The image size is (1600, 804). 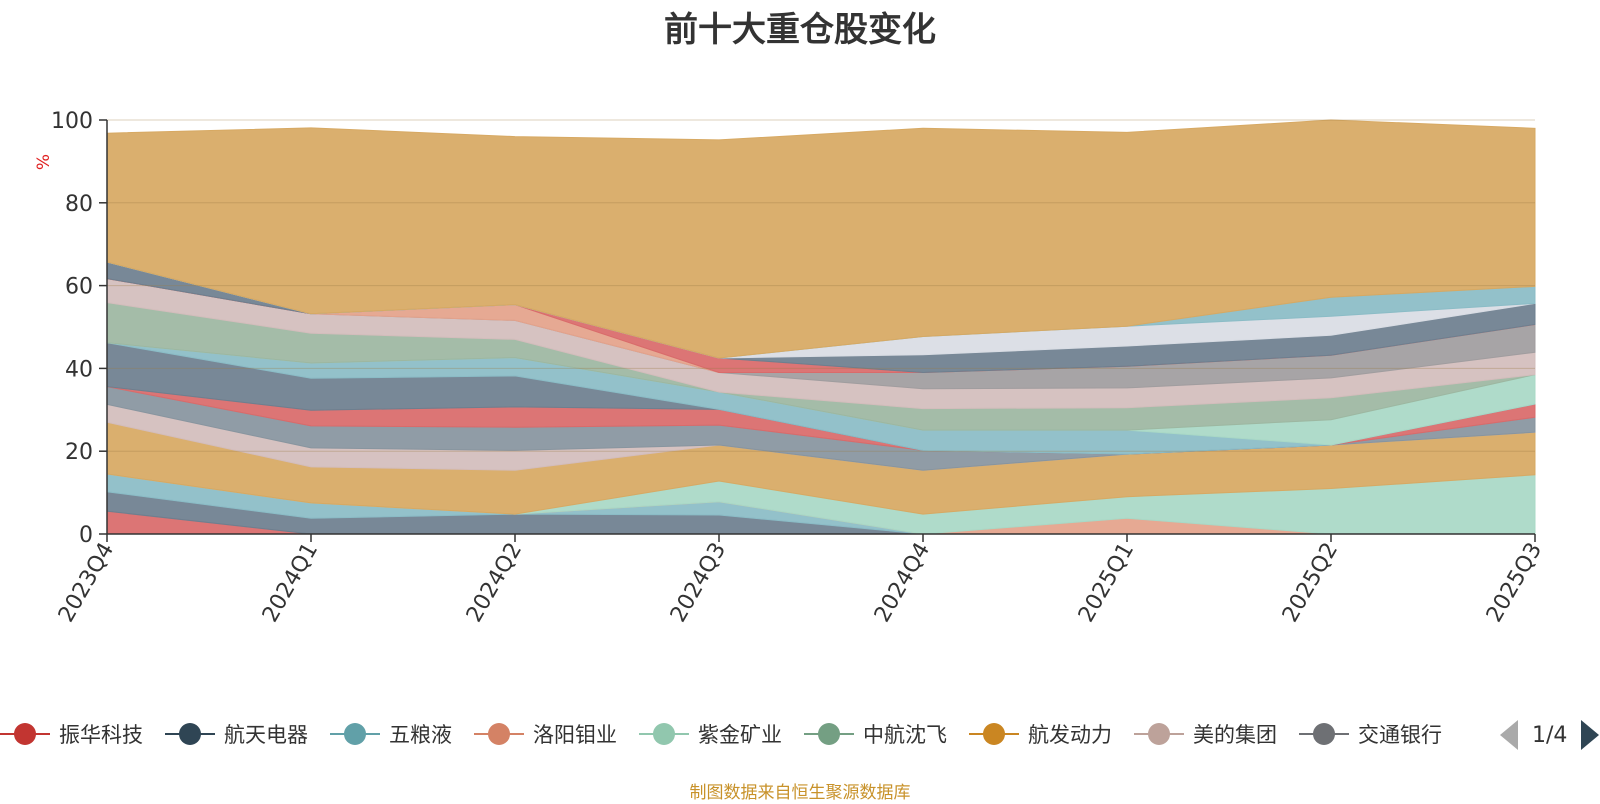 What do you see at coordinates (79, 452) in the screenshot?
I see `y-tick-label: 20` at bounding box center [79, 452].